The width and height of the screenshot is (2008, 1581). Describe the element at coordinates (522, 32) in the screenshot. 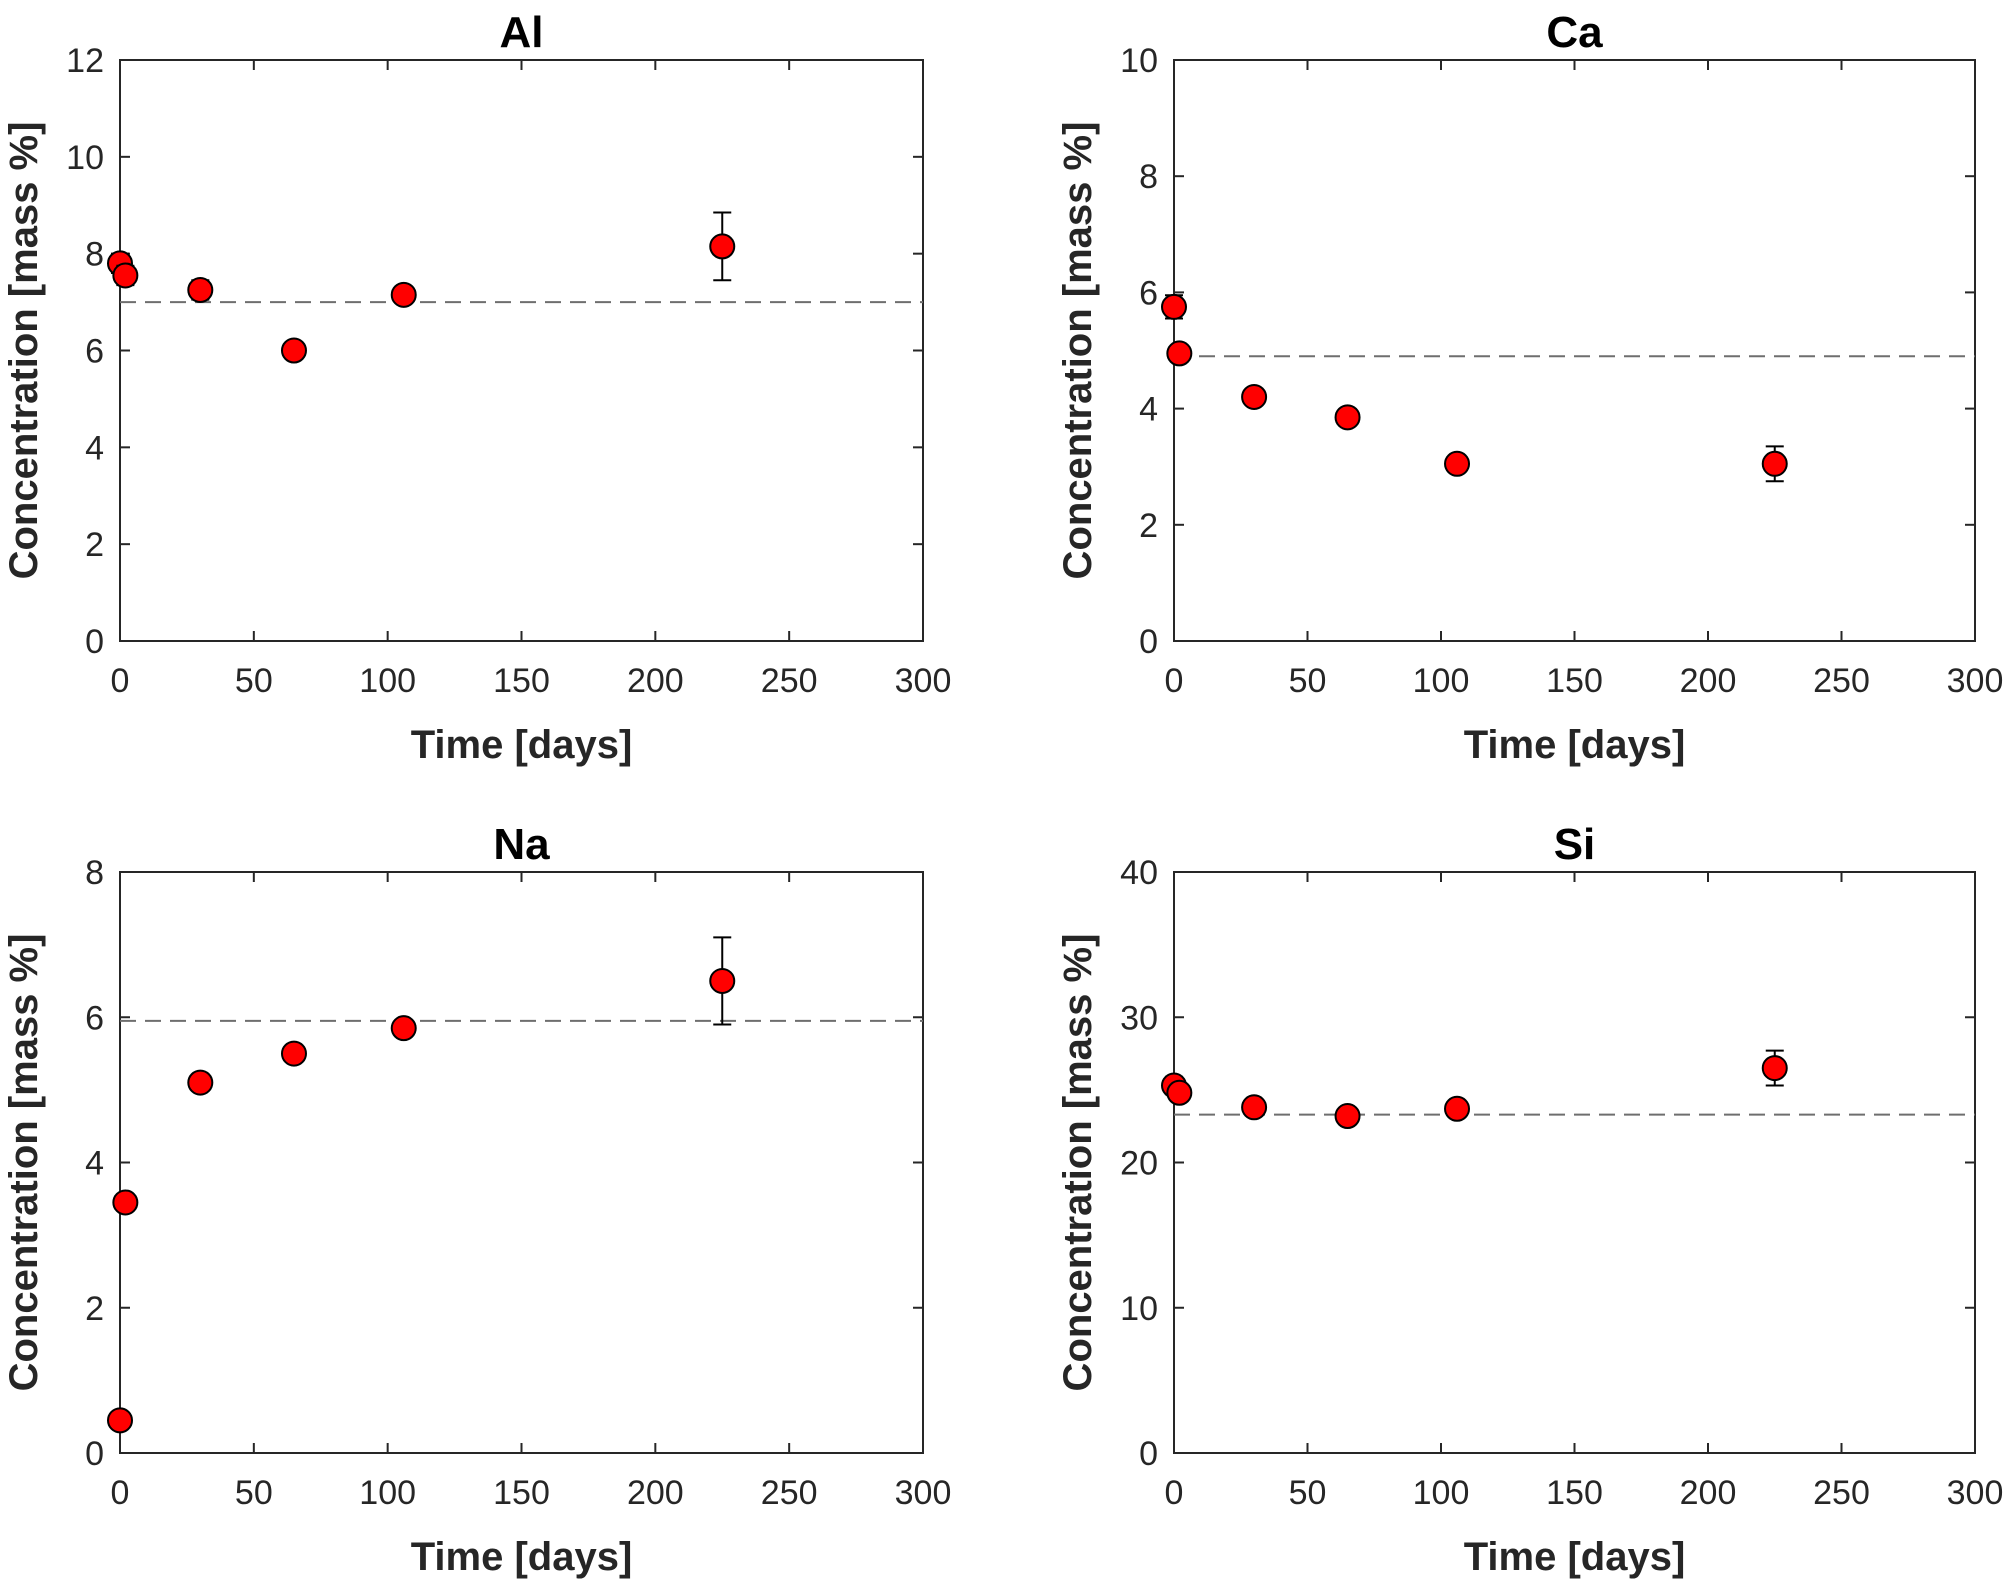

I see `chart-title: Al` at that location.